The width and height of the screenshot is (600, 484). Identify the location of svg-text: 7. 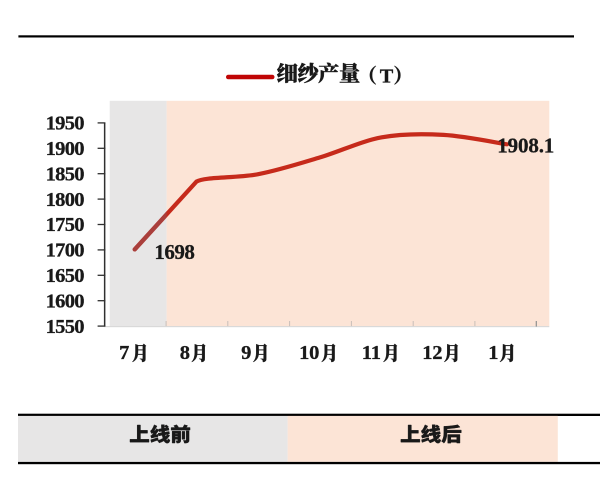
(124, 353).